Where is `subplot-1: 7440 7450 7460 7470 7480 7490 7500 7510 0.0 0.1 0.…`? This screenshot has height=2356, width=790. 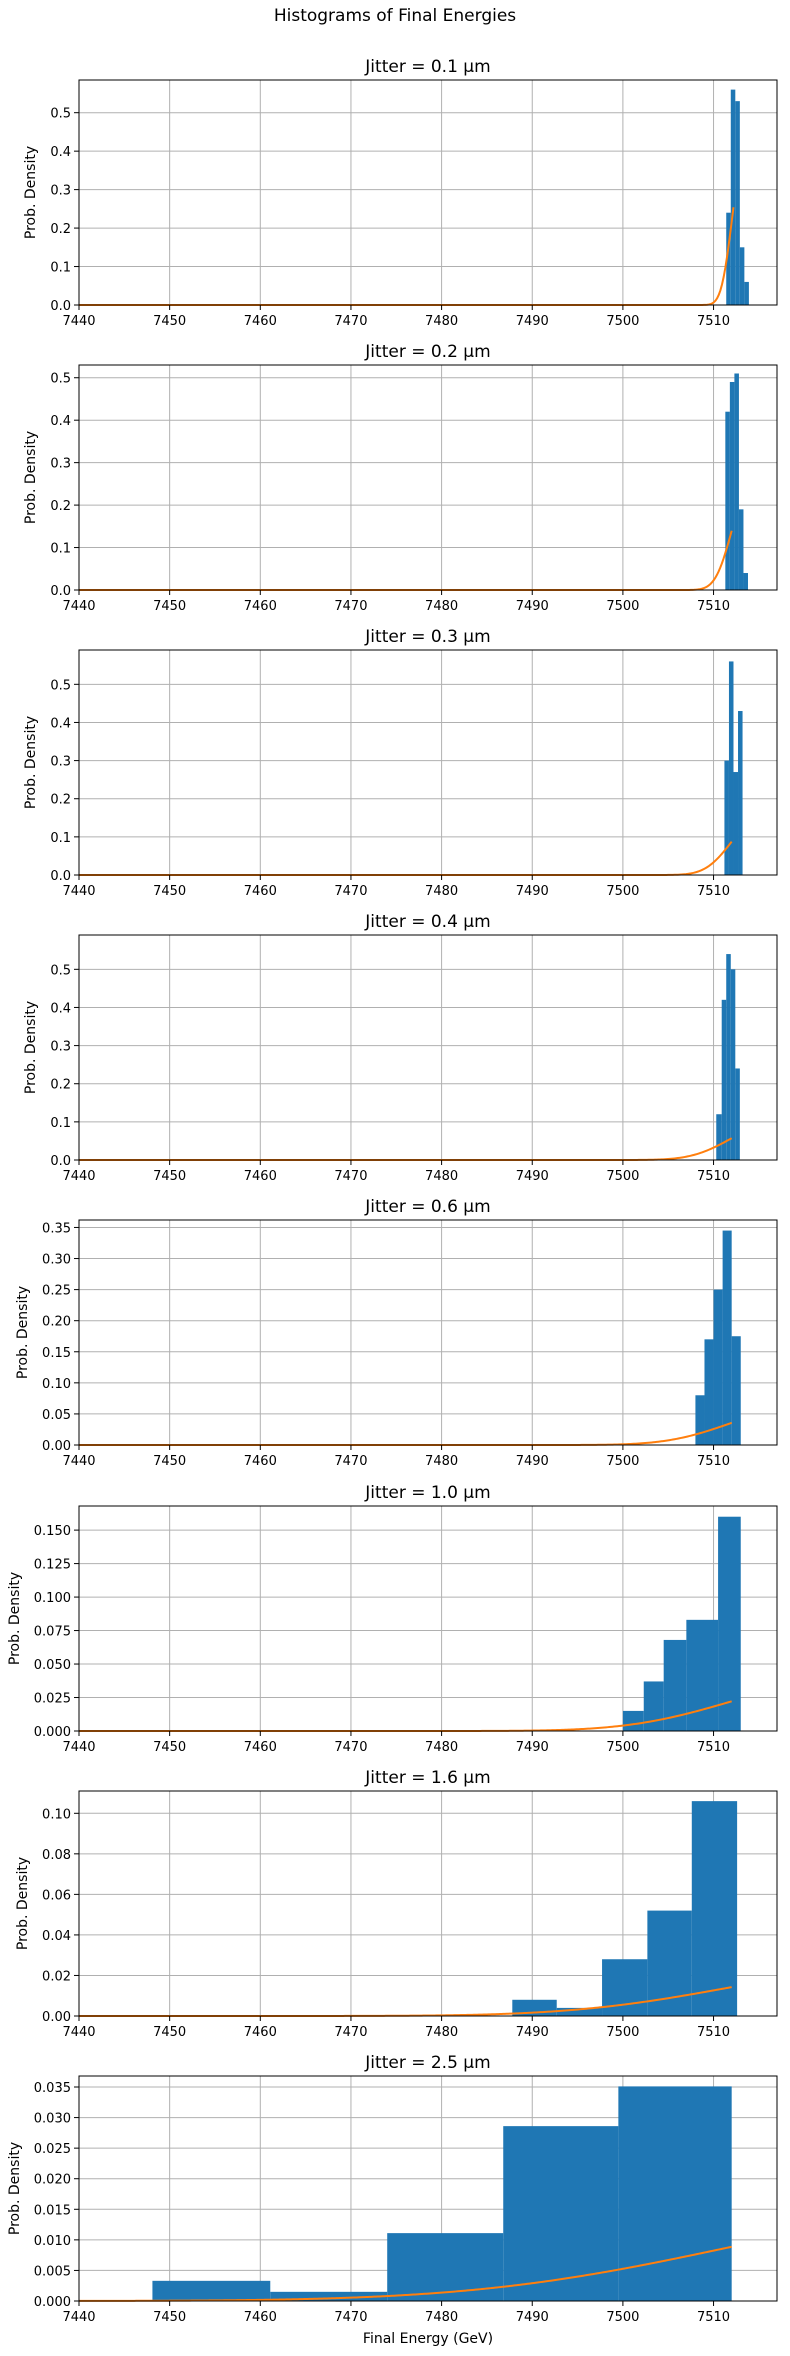
subplot-1: 7440 7450 7460 7470 7480 7490 7500 7510 0.0 0.1 0.… is located at coordinates (400, 193).